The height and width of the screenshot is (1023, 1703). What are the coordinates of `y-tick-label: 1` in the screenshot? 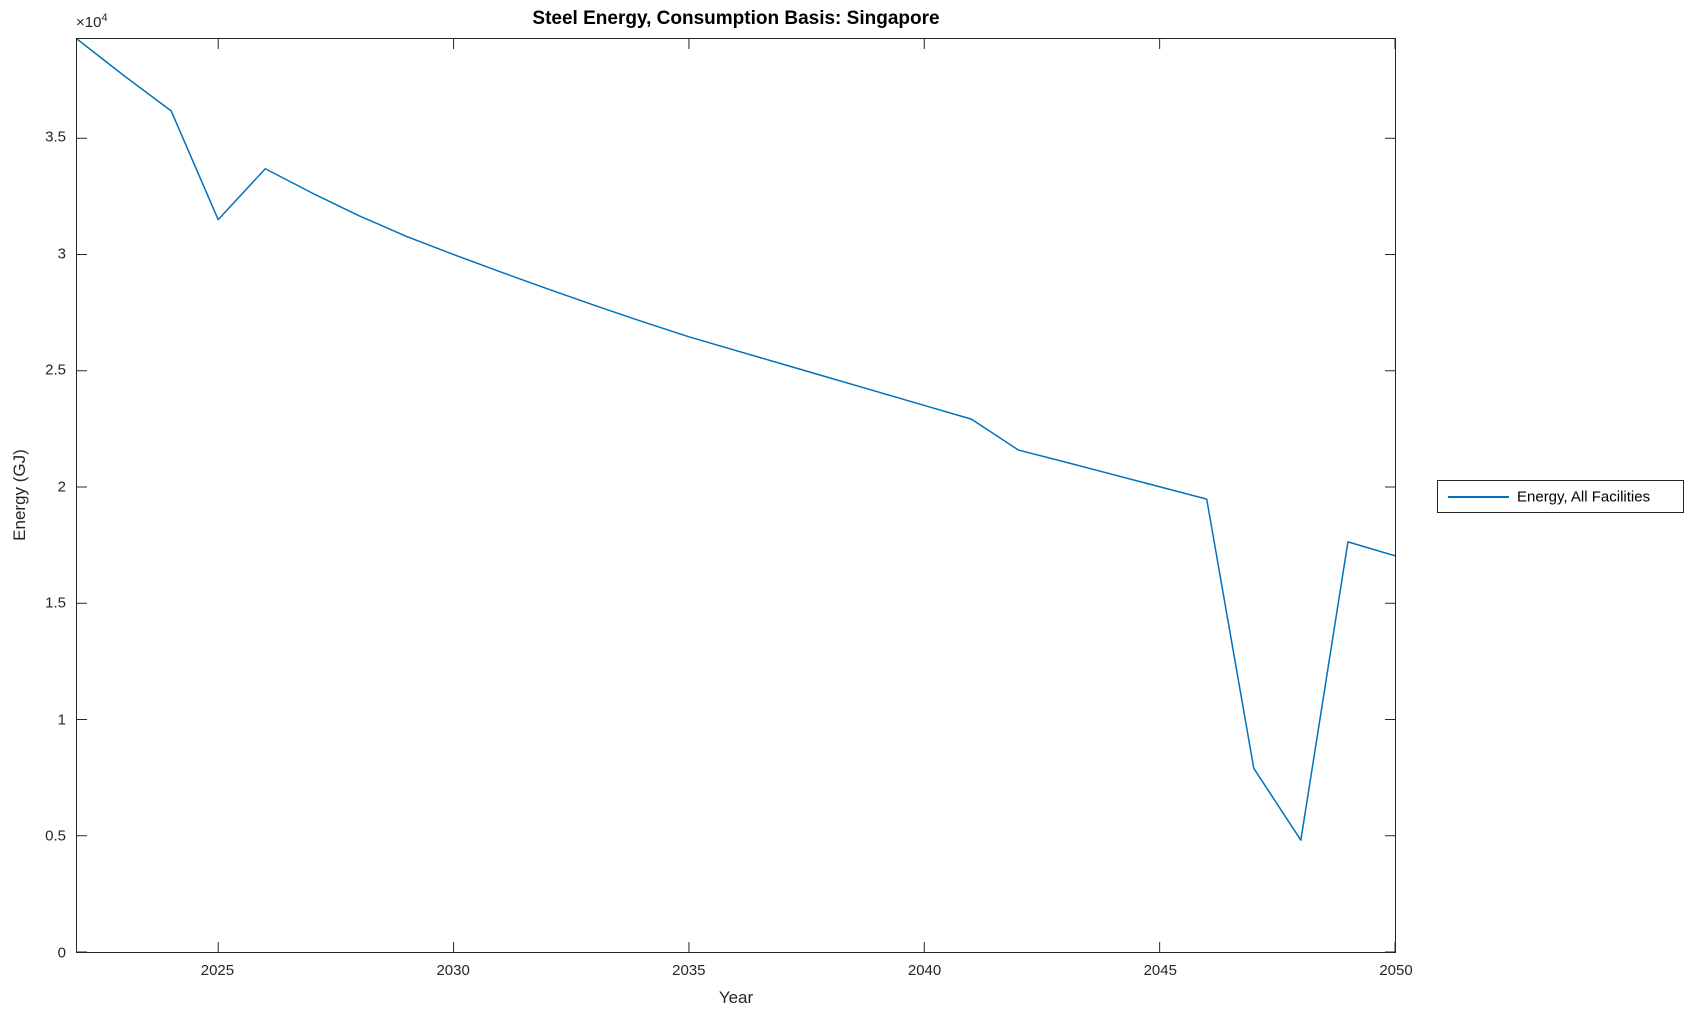 It's located at (61, 720).